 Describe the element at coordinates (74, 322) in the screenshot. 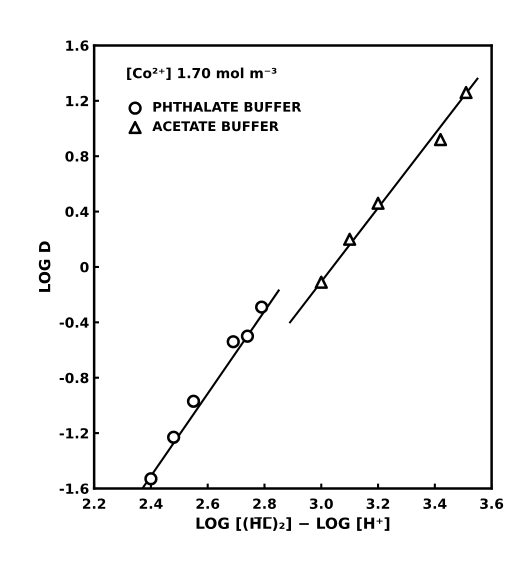

I see `y-tick-label: -0.4` at that location.